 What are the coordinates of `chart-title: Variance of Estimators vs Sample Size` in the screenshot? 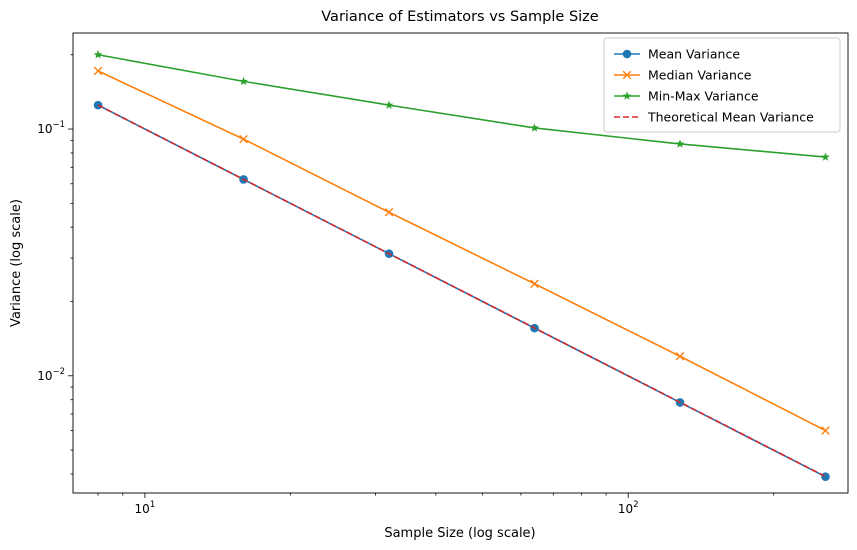 It's located at (460, 17).